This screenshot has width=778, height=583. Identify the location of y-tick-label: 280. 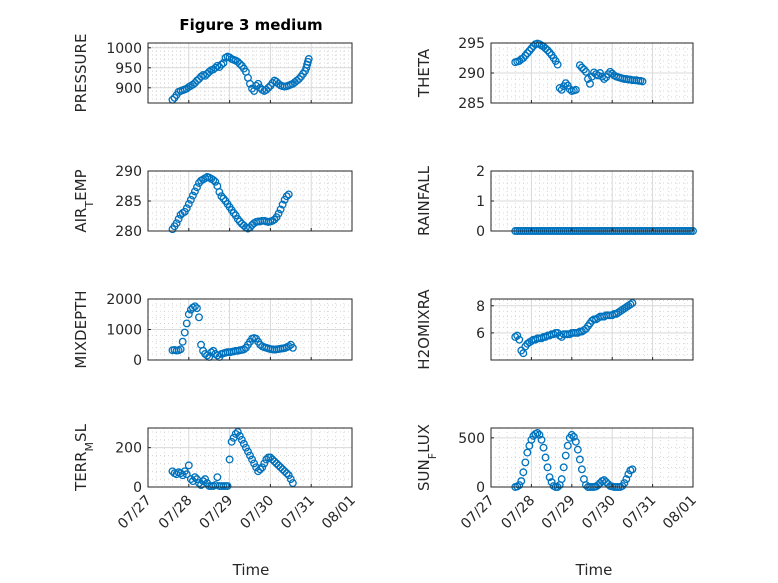
(128, 232).